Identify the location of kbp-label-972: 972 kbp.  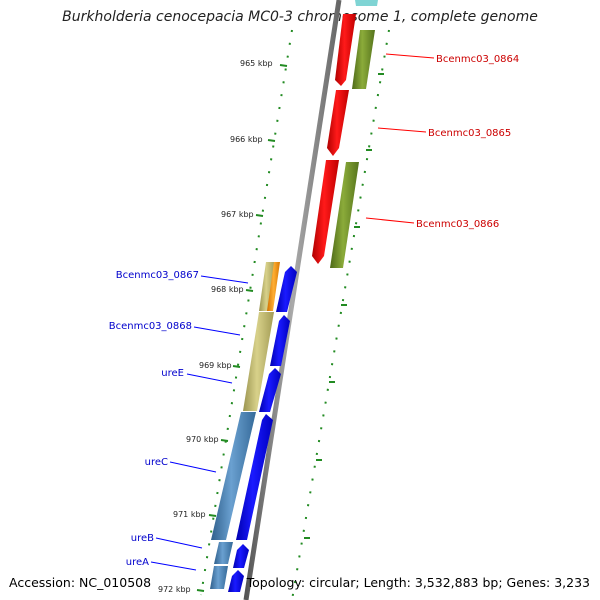
(174, 589).